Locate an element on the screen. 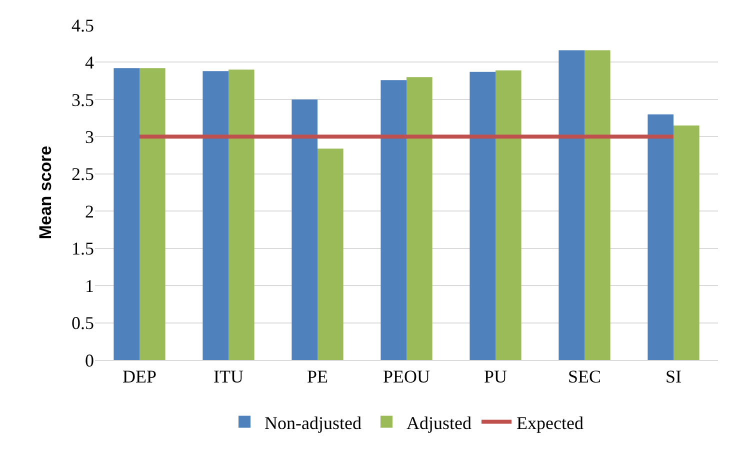 Image resolution: width=748 pixels, height=453 pixels. y-tick-label: 4.5 is located at coordinates (83, 25).